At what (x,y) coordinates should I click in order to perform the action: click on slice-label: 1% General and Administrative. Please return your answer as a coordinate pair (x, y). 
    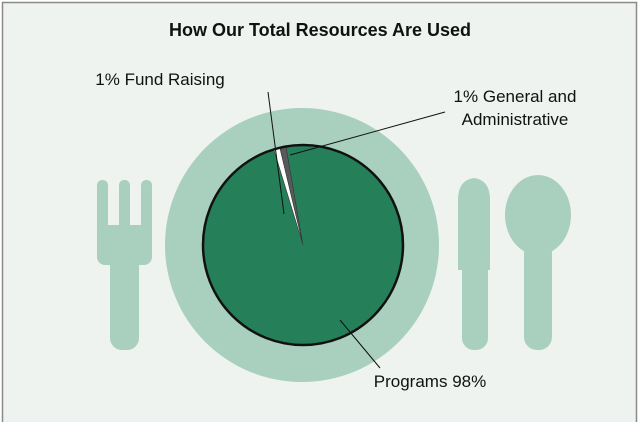
    Looking at the image, I should click on (515, 108).